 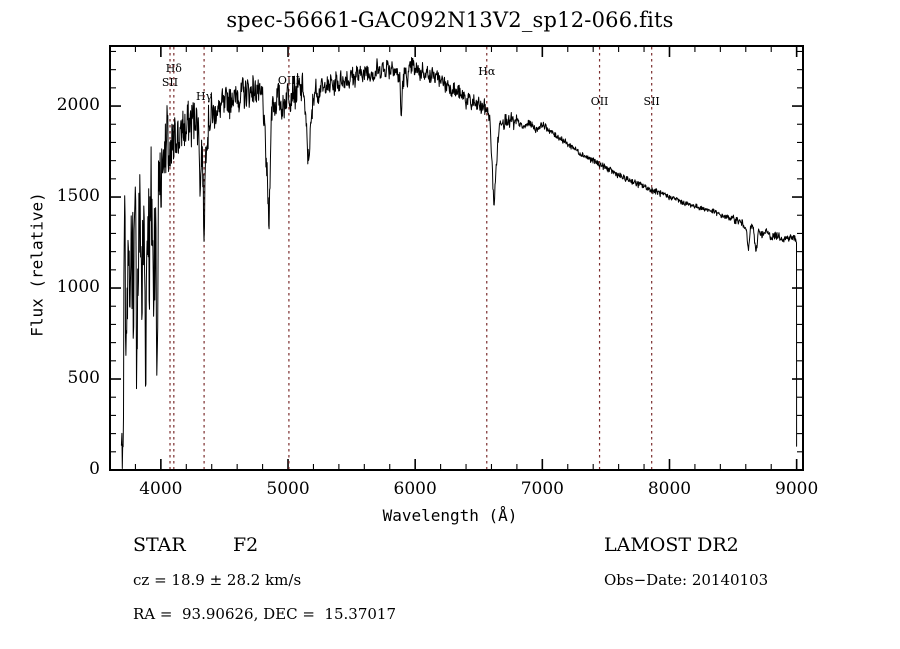 I want to click on x-tick-label: 6000, so click(x=415, y=489).